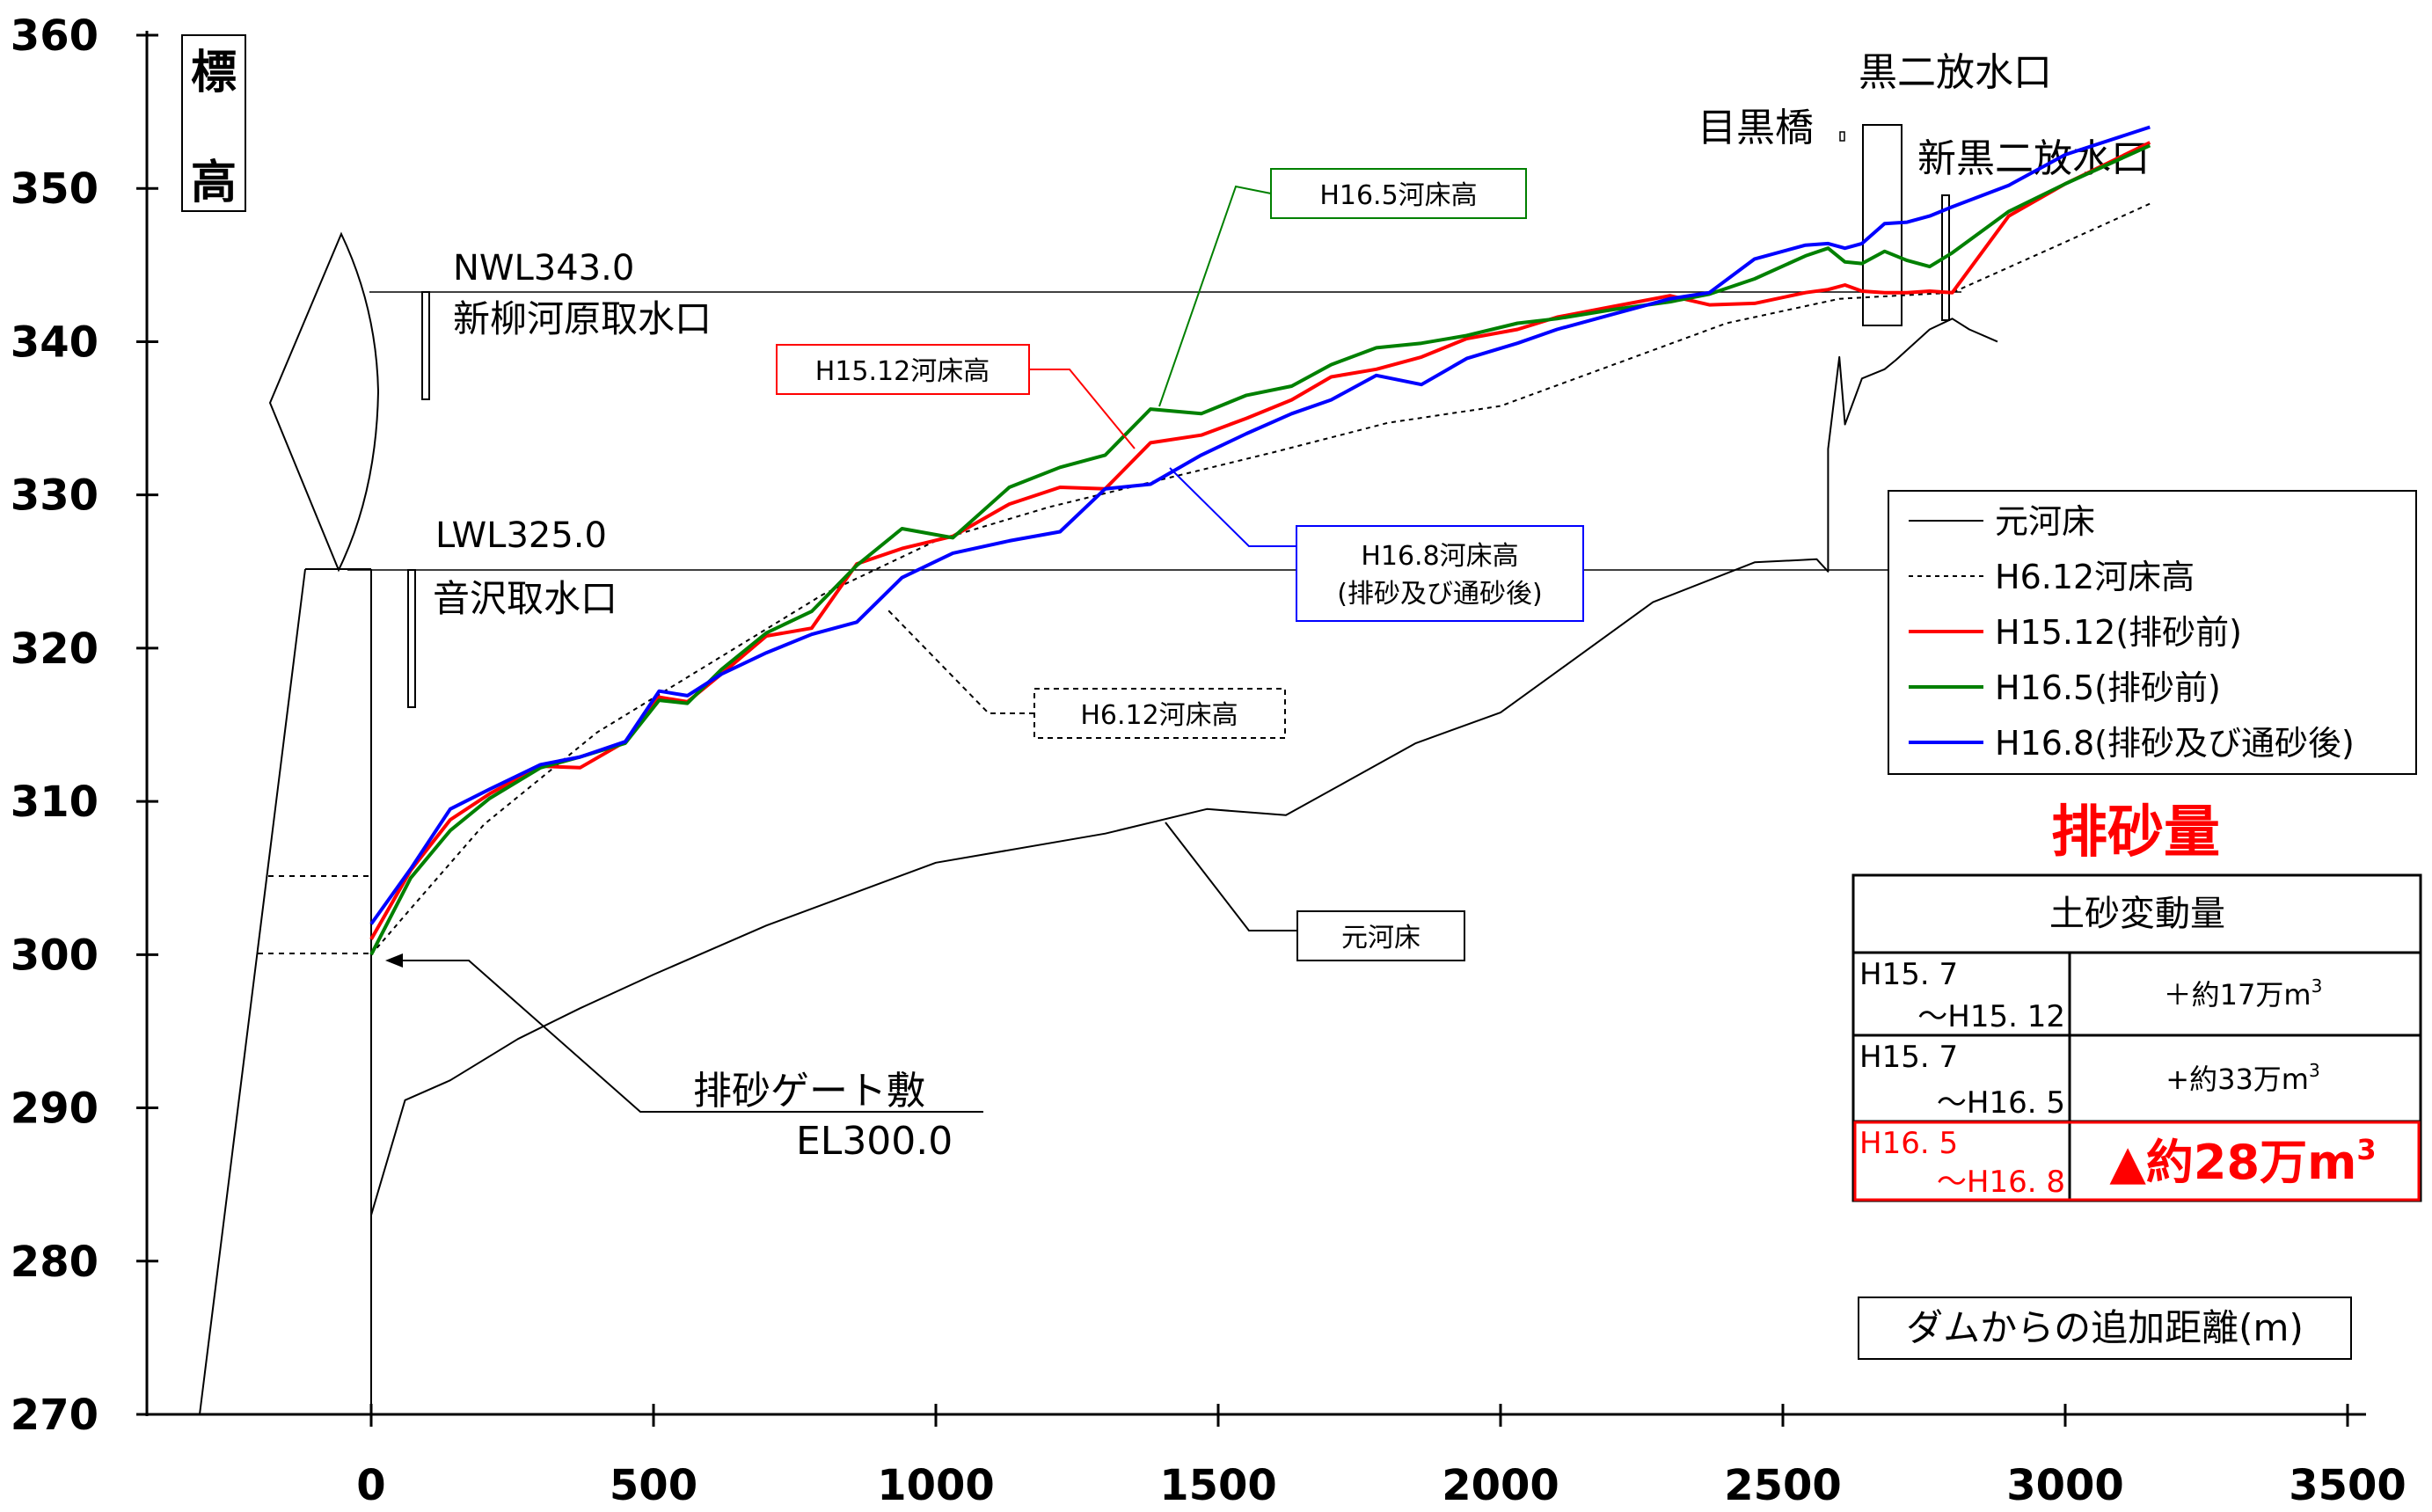 This screenshot has width=2432, height=1512. What do you see at coordinates (1955, 72) in the screenshot?
I see `kuroni-outlet-label: 黒二放水口` at bounding box center [1955, 72].